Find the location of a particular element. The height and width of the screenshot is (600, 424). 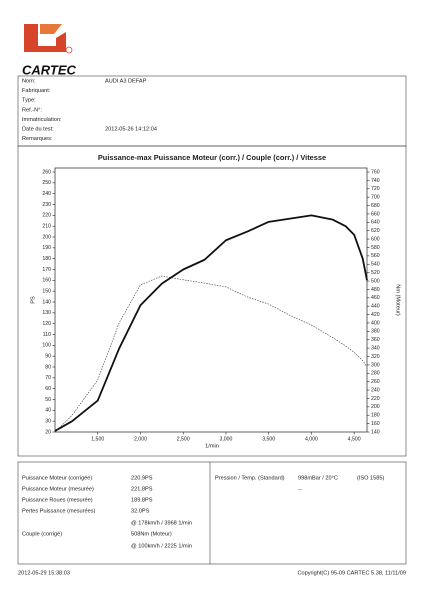

info-label: Date du test: is located at coordinates (38, 129).